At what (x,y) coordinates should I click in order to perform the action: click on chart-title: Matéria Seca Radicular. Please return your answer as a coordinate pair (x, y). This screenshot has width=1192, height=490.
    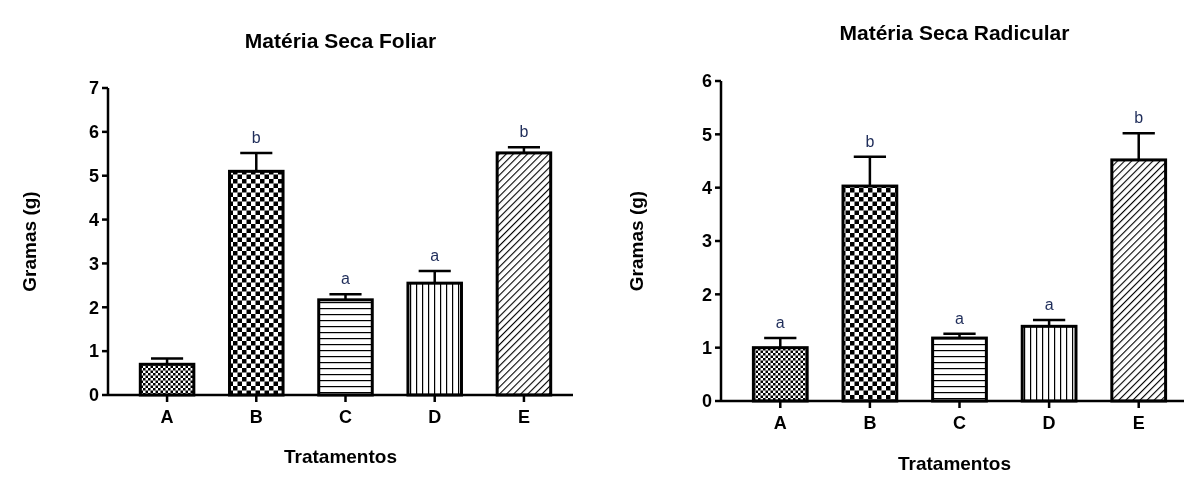
    Looking at the image, I should click on (954, 32).